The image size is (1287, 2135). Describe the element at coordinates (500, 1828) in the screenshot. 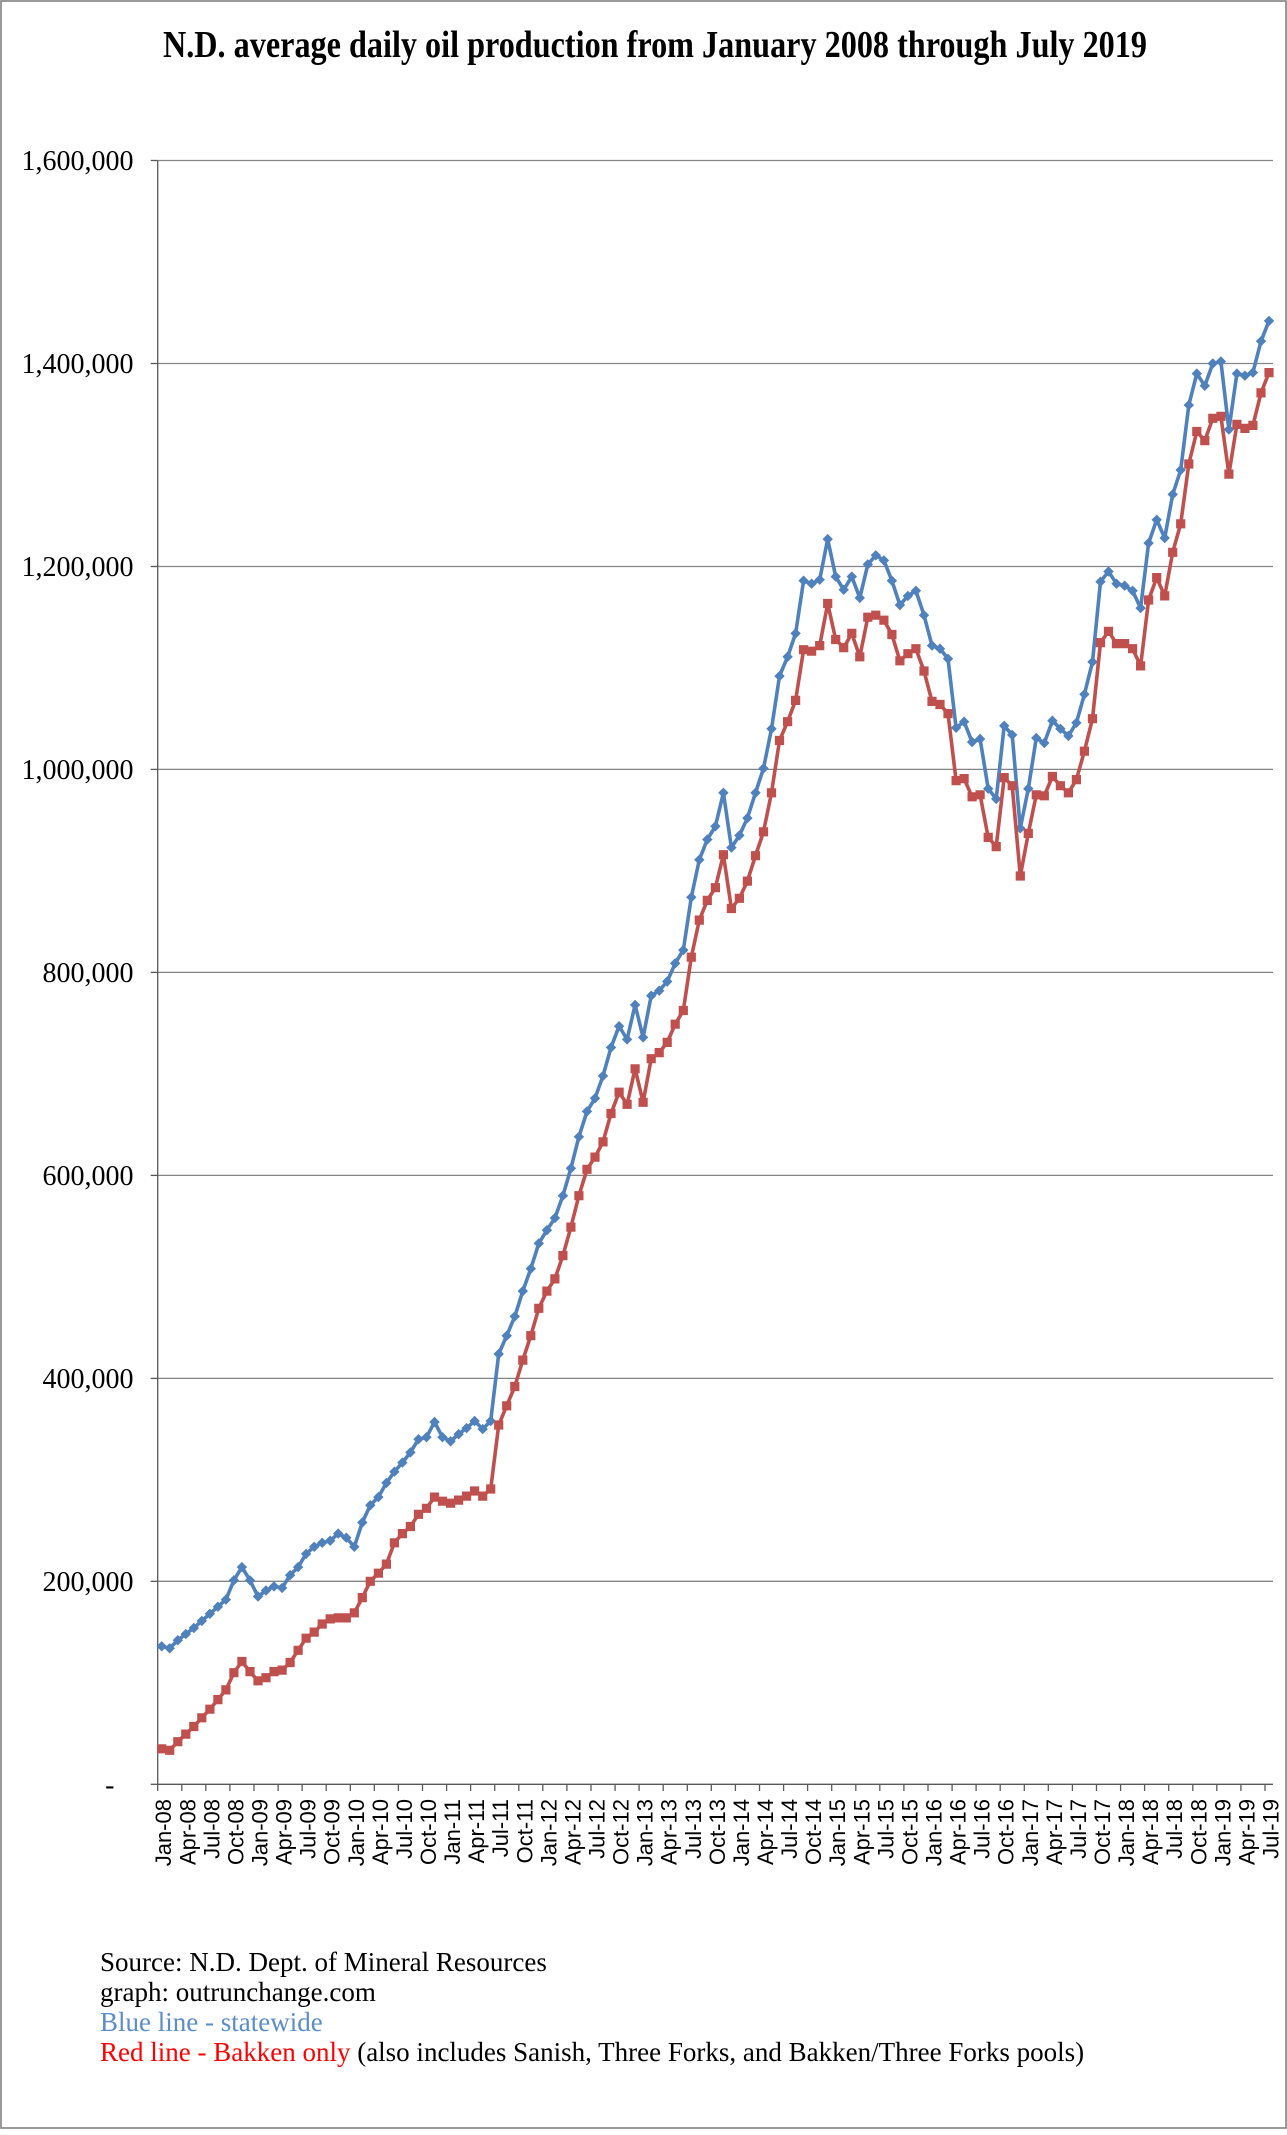

I see `svg-text: Jul-11` at that location.